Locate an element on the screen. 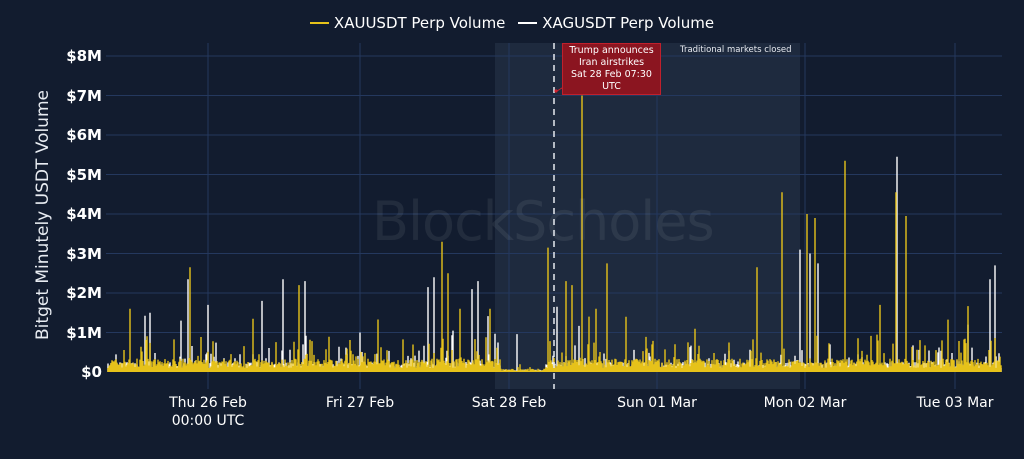 The image size is (1024, 459). annotation-line: Sat 28 Feb 07:30 UTC is located at coordinates (611, 80).